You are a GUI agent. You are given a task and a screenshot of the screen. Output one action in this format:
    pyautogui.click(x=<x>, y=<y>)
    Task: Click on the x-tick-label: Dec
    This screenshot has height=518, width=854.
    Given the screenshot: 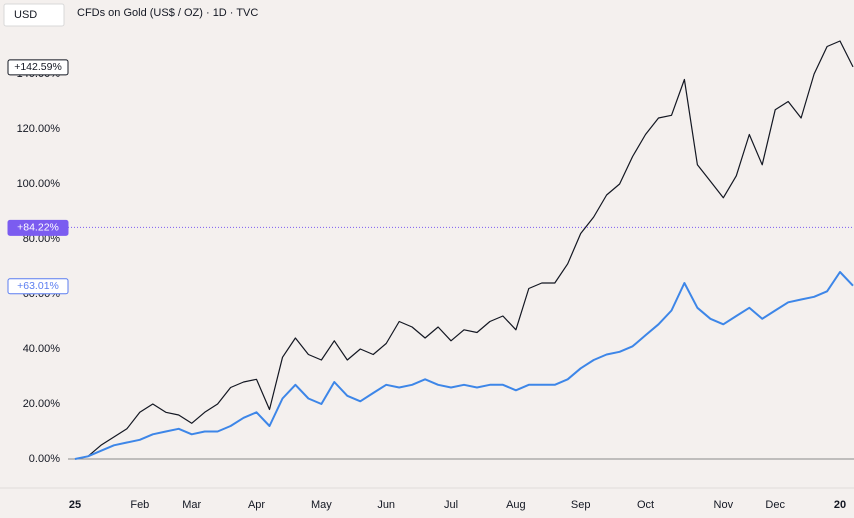 What is the action you would take?
    pyautogui.click(x=775, y=505)
    